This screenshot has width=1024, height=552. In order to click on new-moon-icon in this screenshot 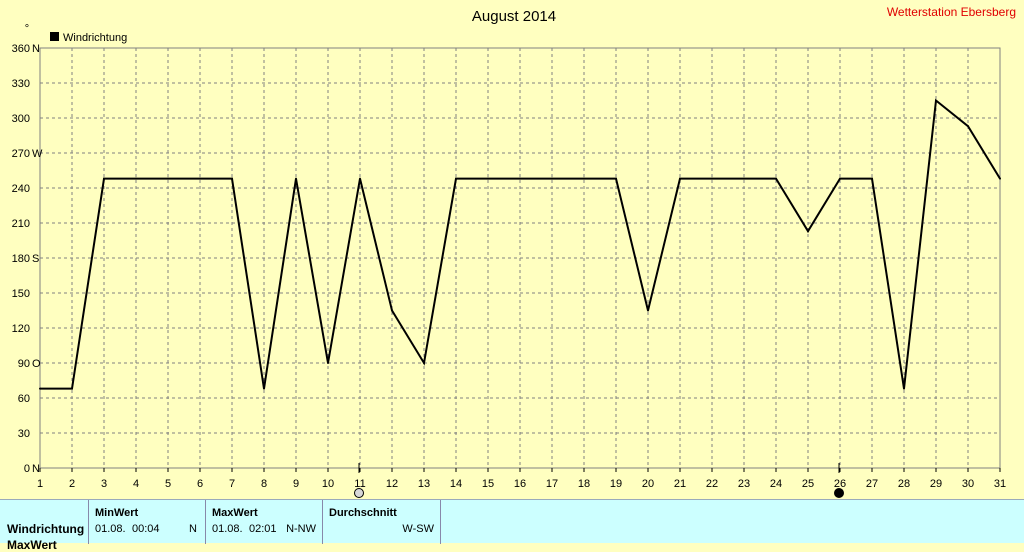, I will do `click(839, 493)`.